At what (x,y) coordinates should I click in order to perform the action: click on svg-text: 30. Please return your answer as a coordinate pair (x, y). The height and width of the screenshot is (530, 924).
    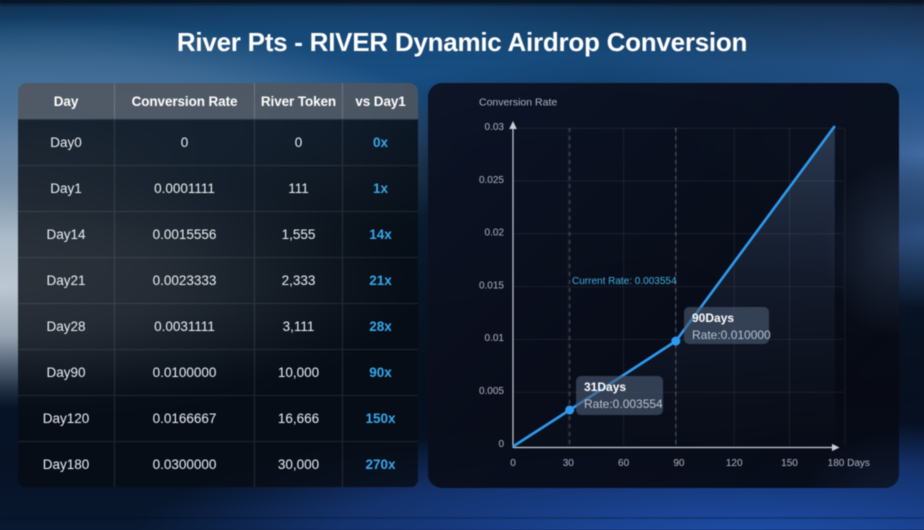
    Looking at the image, I should click on (569, 463).